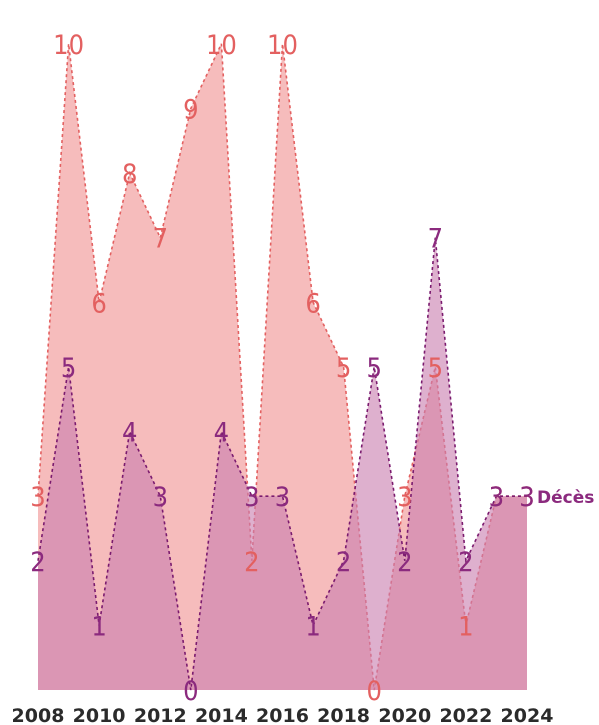 Image resolution: width=599 pixels, height=725 pixels. Describe the element at coordinates (282, 45) in the screenshot. I see `series-0-label-2016: 10` at that location.